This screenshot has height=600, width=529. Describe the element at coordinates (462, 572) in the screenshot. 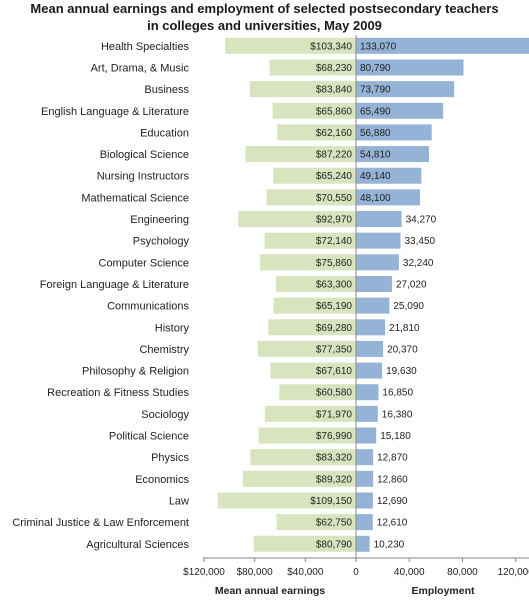

I see `right-axis-tick-label: 80,000` at that location.